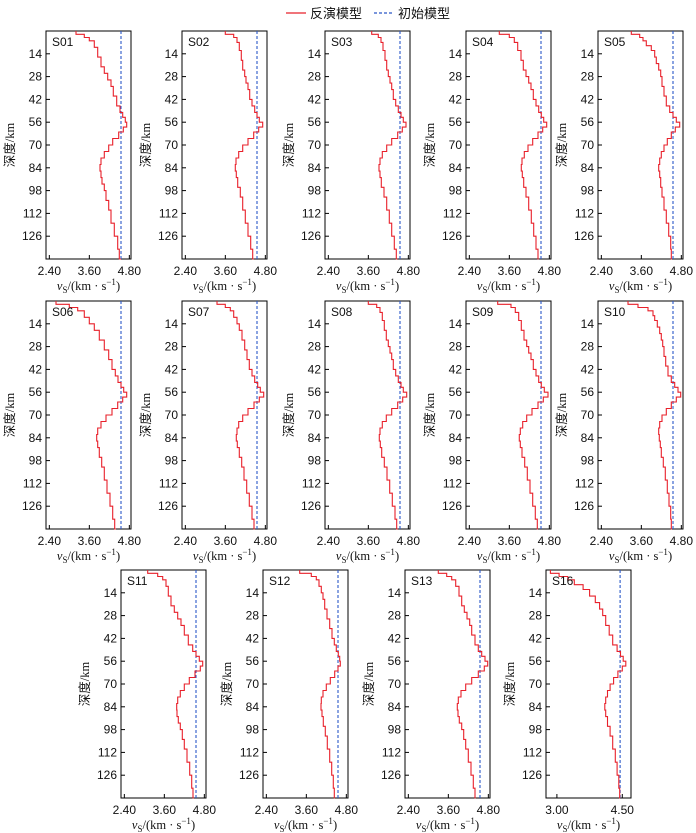  I want to click on x-tick-label: 3.00, so click(557, 810).